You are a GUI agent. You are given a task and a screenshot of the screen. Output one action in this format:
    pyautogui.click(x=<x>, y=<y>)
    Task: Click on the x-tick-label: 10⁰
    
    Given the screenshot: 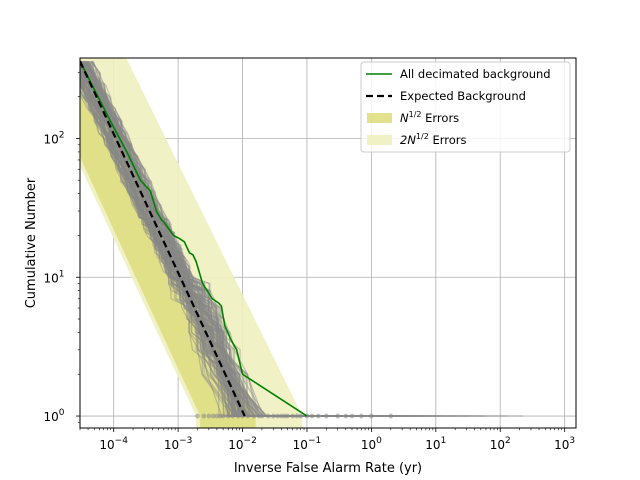 What is the action you would take?
    pyautogui.click(x=371, y=444)
    